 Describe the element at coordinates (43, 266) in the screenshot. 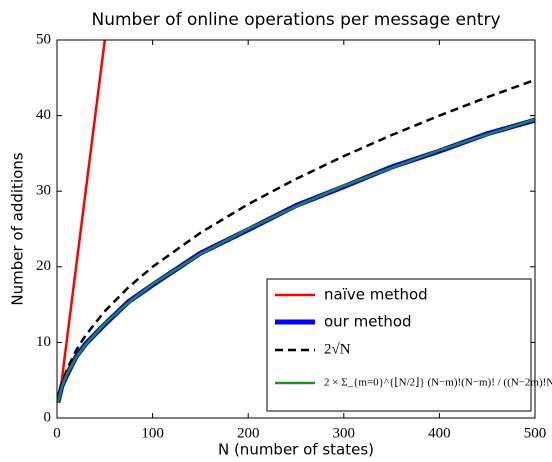

I see `y-tick-label: 20` at that location.